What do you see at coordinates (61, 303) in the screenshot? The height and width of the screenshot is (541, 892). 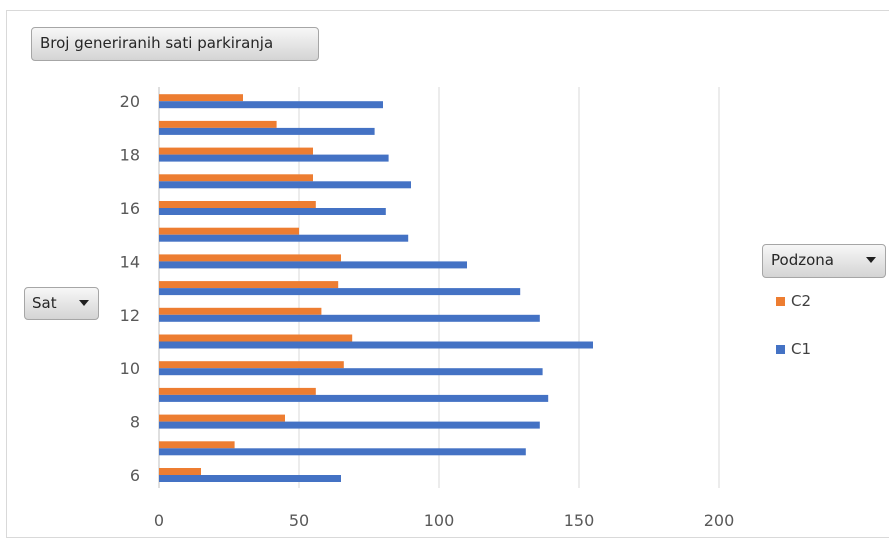 I see `axis-field-button-sat: Sat` at bounding box center [61, 303].